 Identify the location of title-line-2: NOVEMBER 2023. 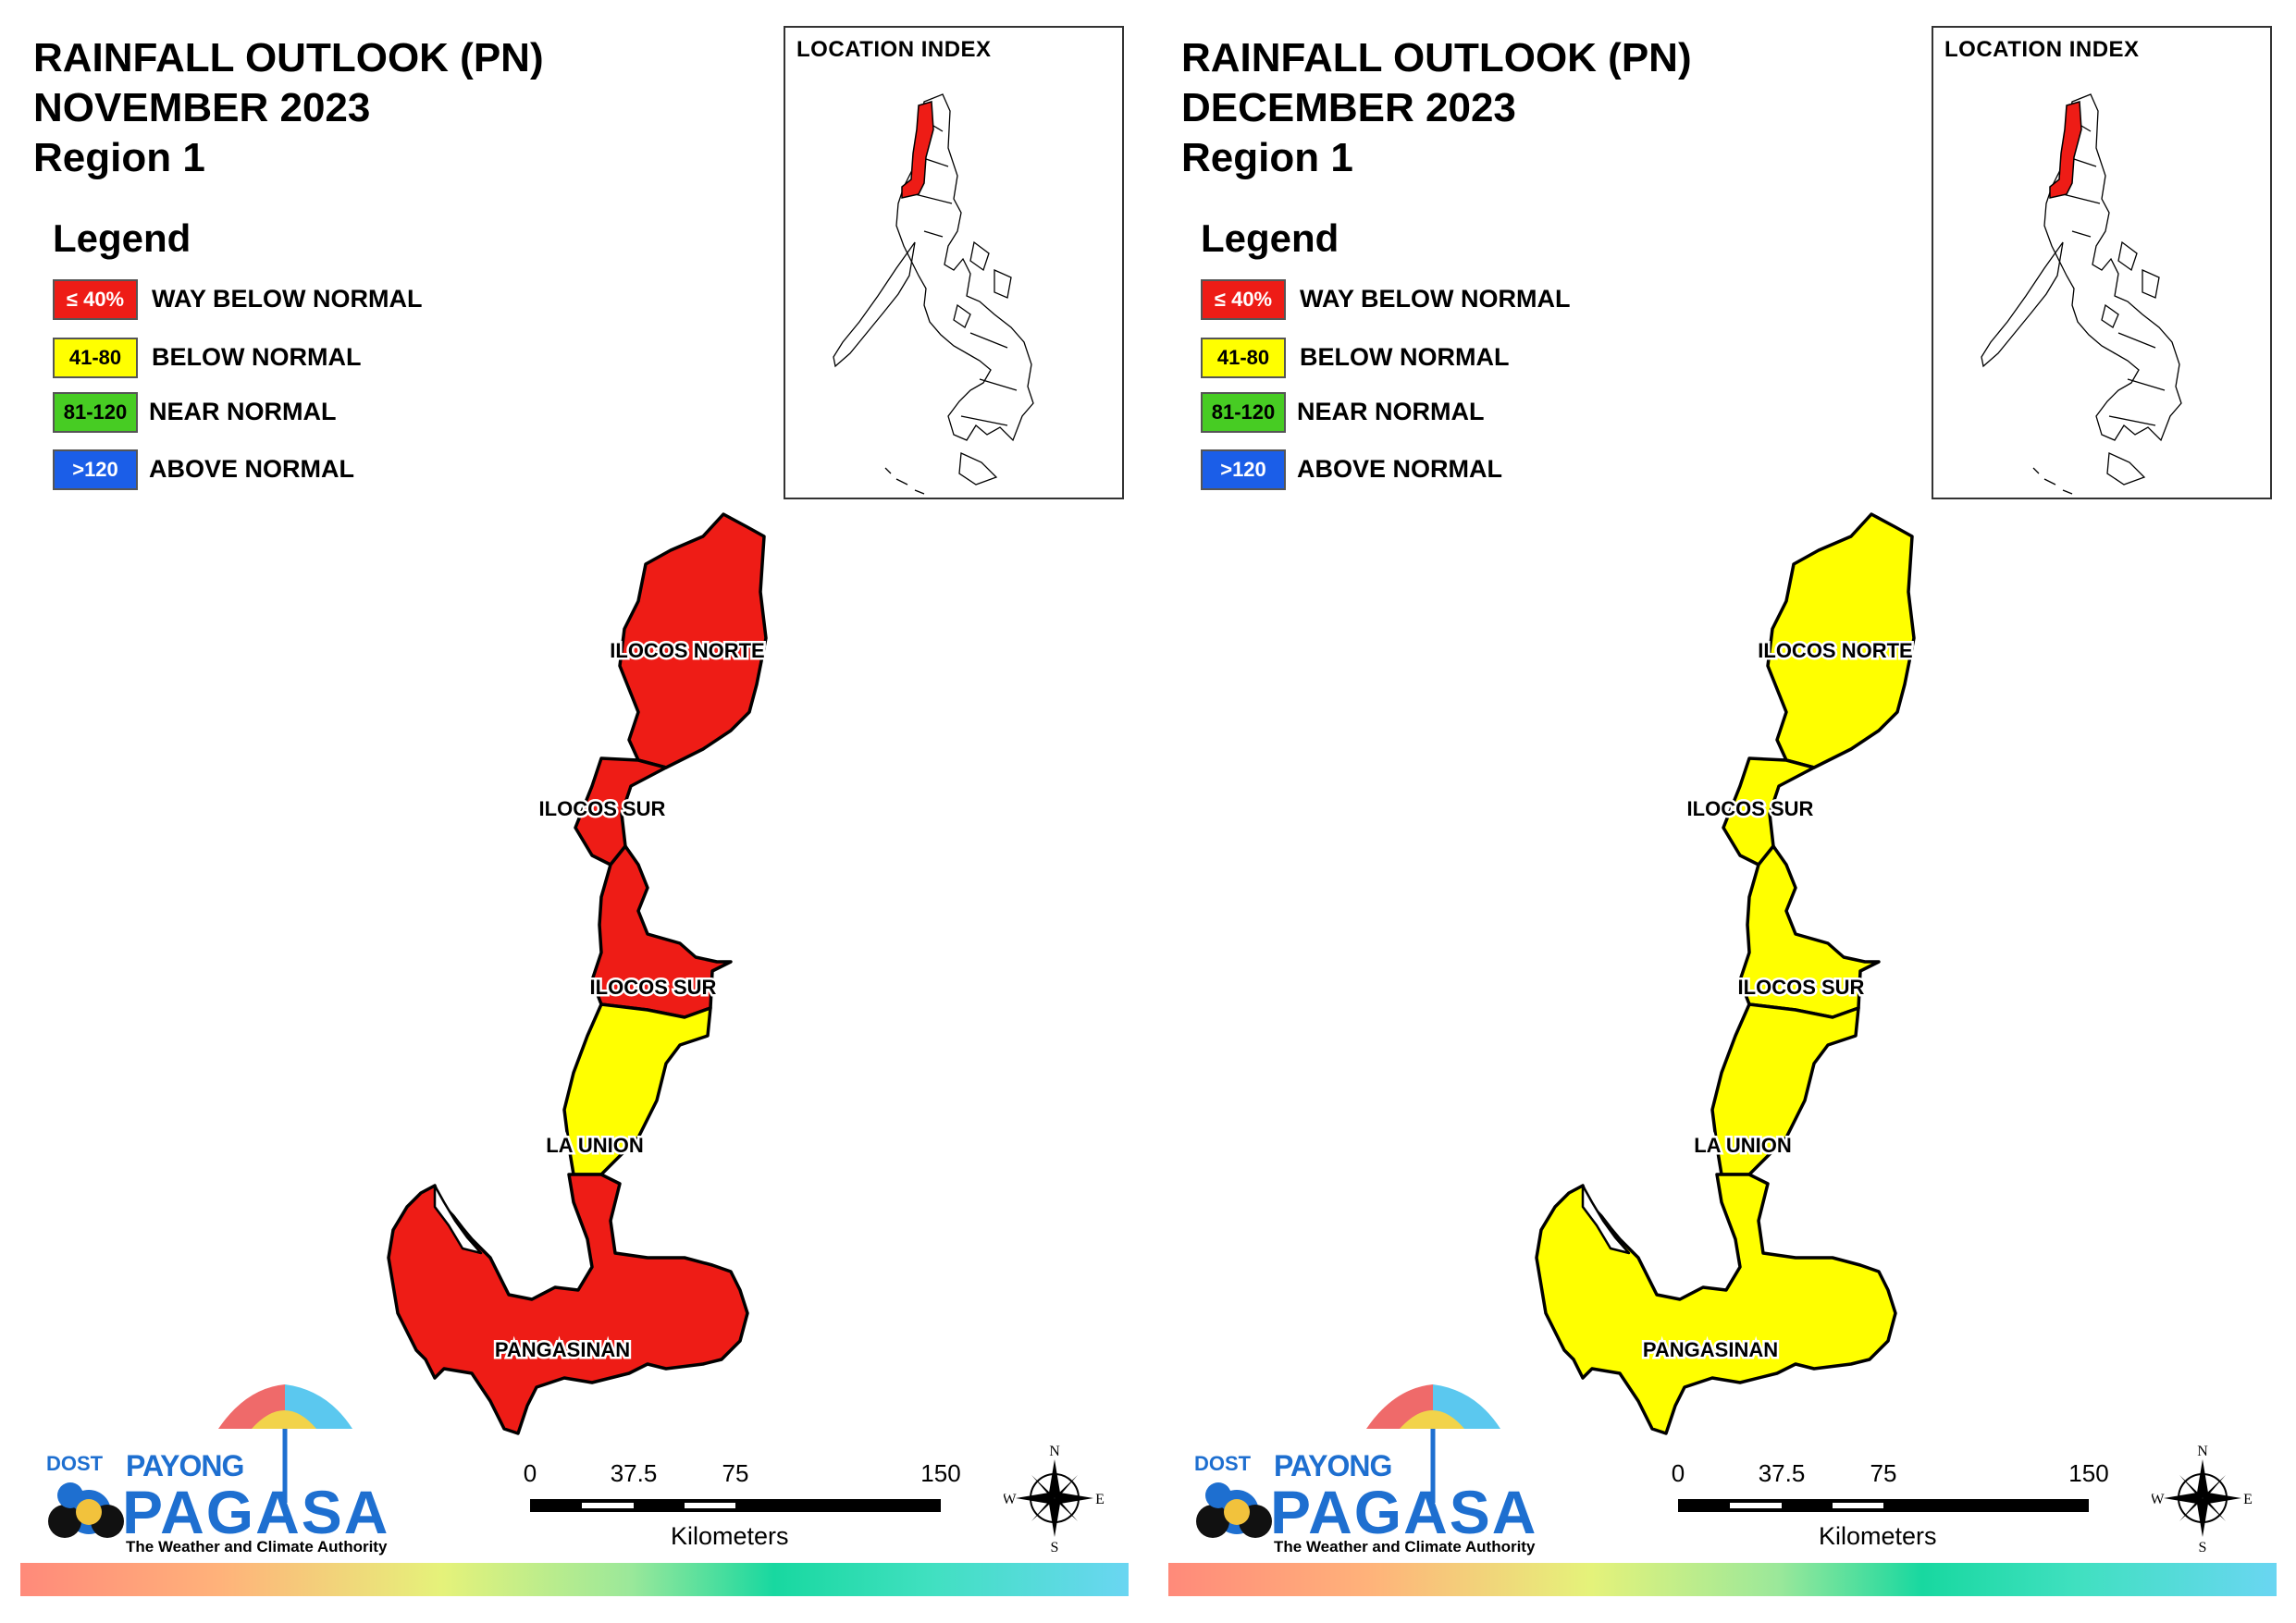
(202, 107).